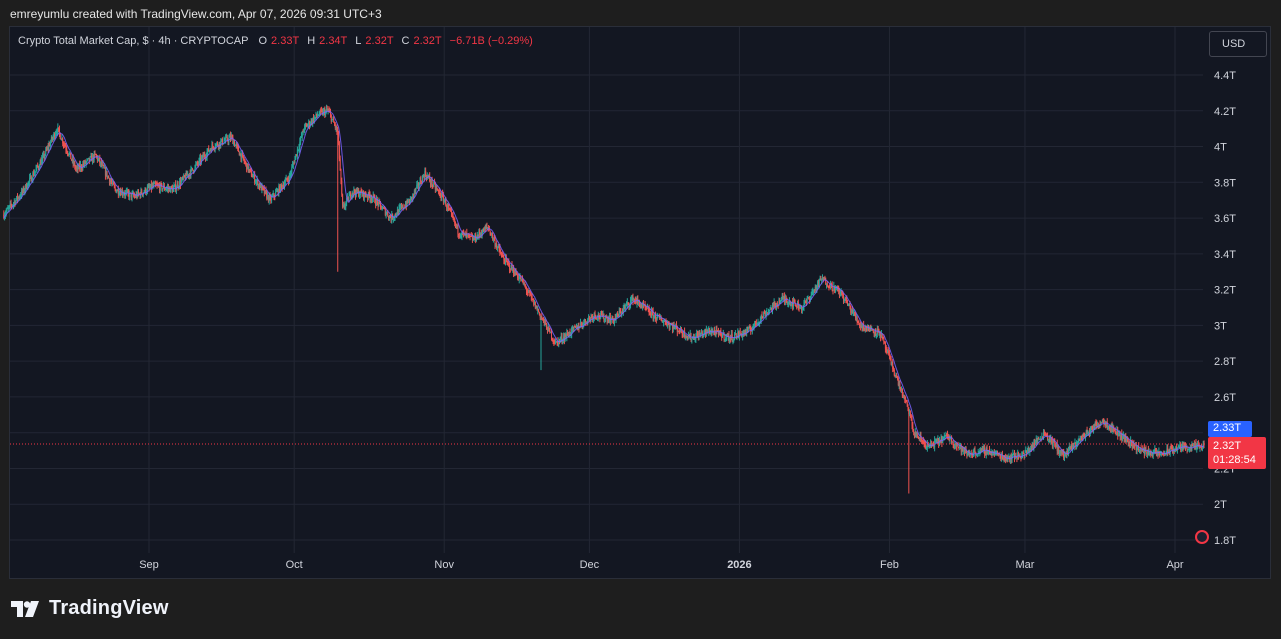  Describe the element at coordinates (263, 41) in the screenshot. I see `open-label: O` at that location.